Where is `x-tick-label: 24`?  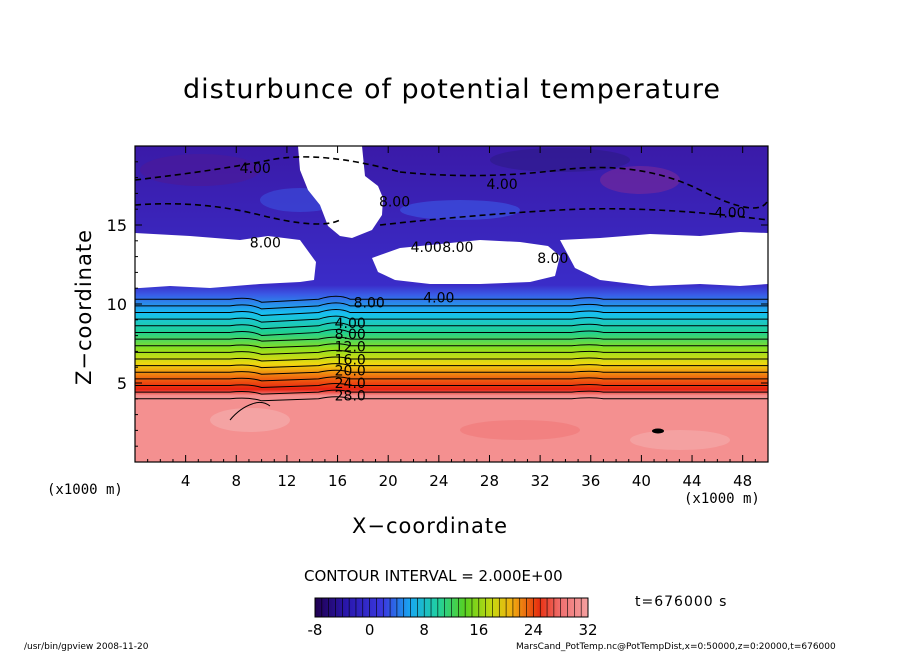
x-tick-label: 24 is located at coordinates (438, 481).